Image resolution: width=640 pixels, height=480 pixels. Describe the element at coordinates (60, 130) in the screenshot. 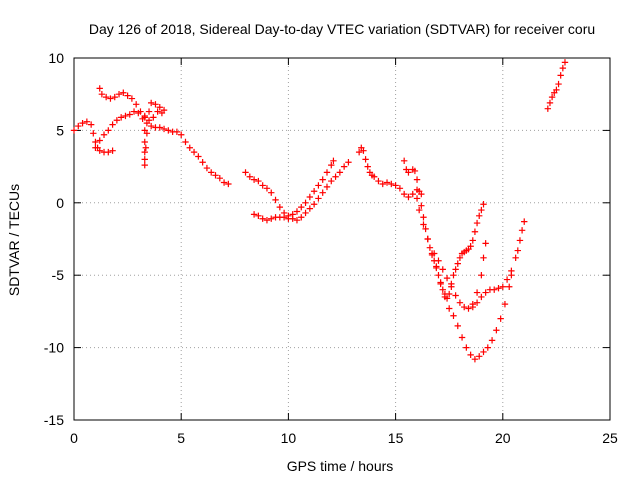

I see `y-tick-label: 5` at that location.